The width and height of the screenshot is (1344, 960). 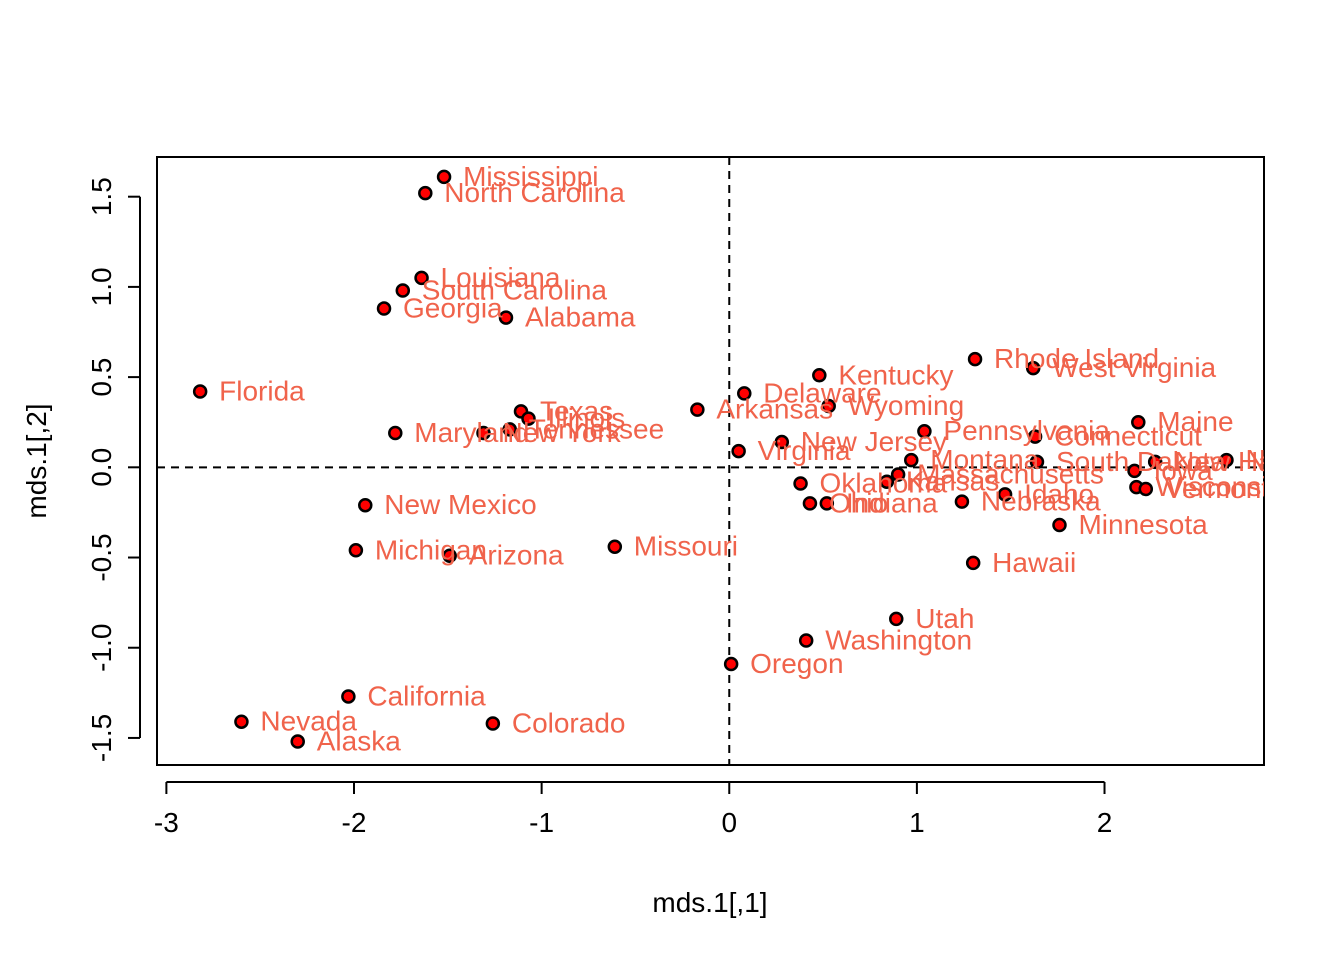 What do you see at coordinates (359, 741) in the screenshot?
I see `point-label: Alaska` at bounding box center [359, 741].